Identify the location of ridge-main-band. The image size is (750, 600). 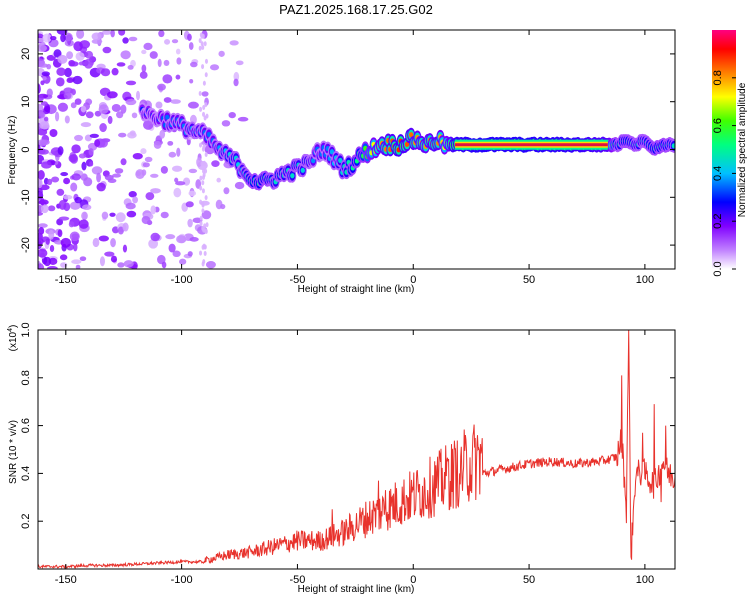
(531, 144).